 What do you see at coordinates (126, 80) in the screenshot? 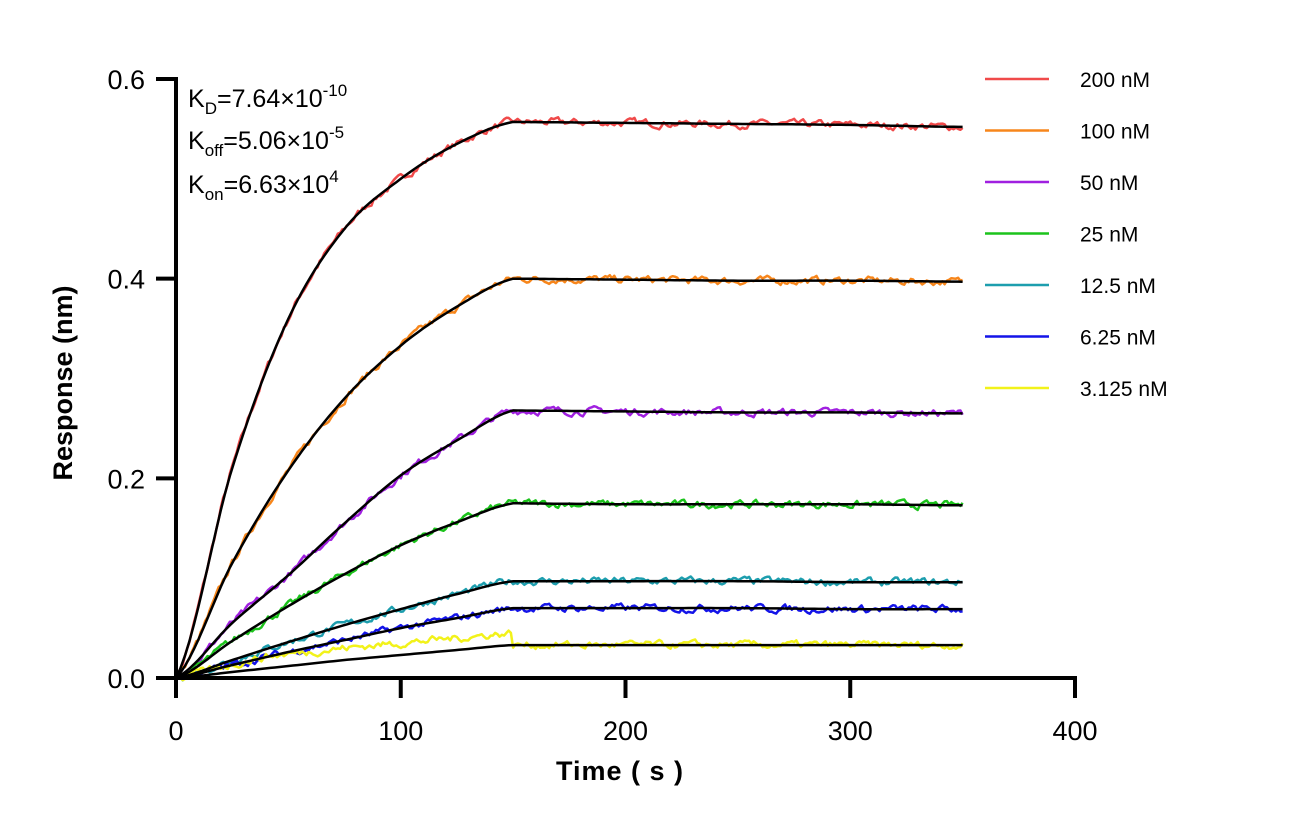
I see `y-tick-label: 0.6` at bounding box center [126, 80].